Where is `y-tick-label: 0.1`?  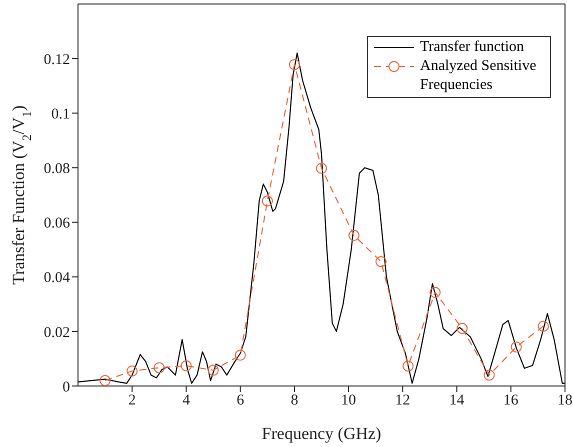 y-tick-label: 0.1 is located at coordinates (60, 114).